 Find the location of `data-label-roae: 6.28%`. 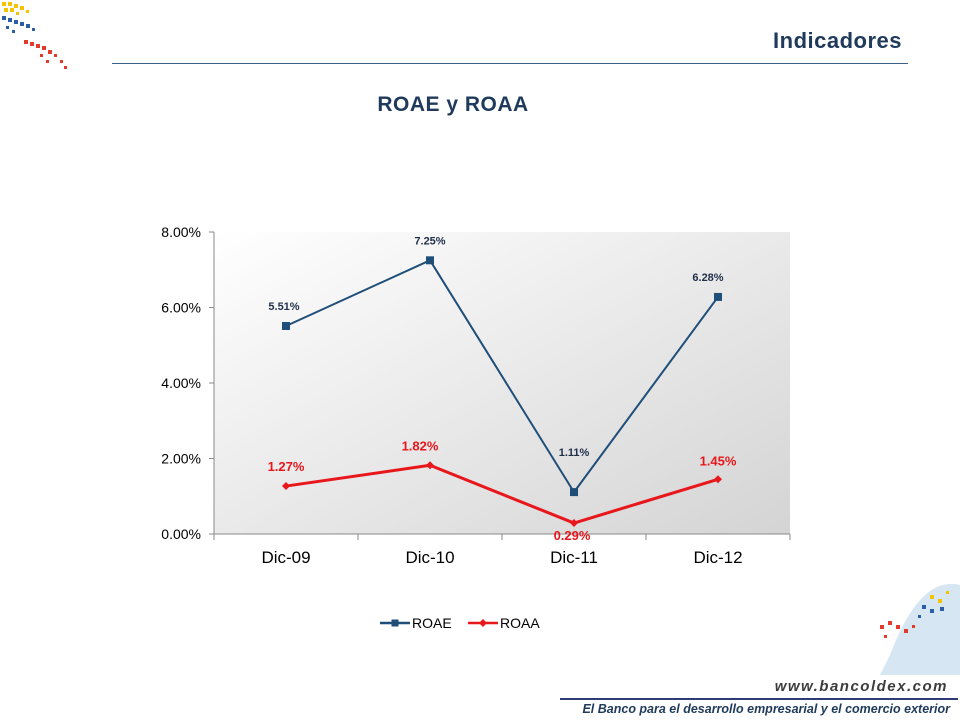

data-label-roae: 6.28% is located at coordinates (707, 278).